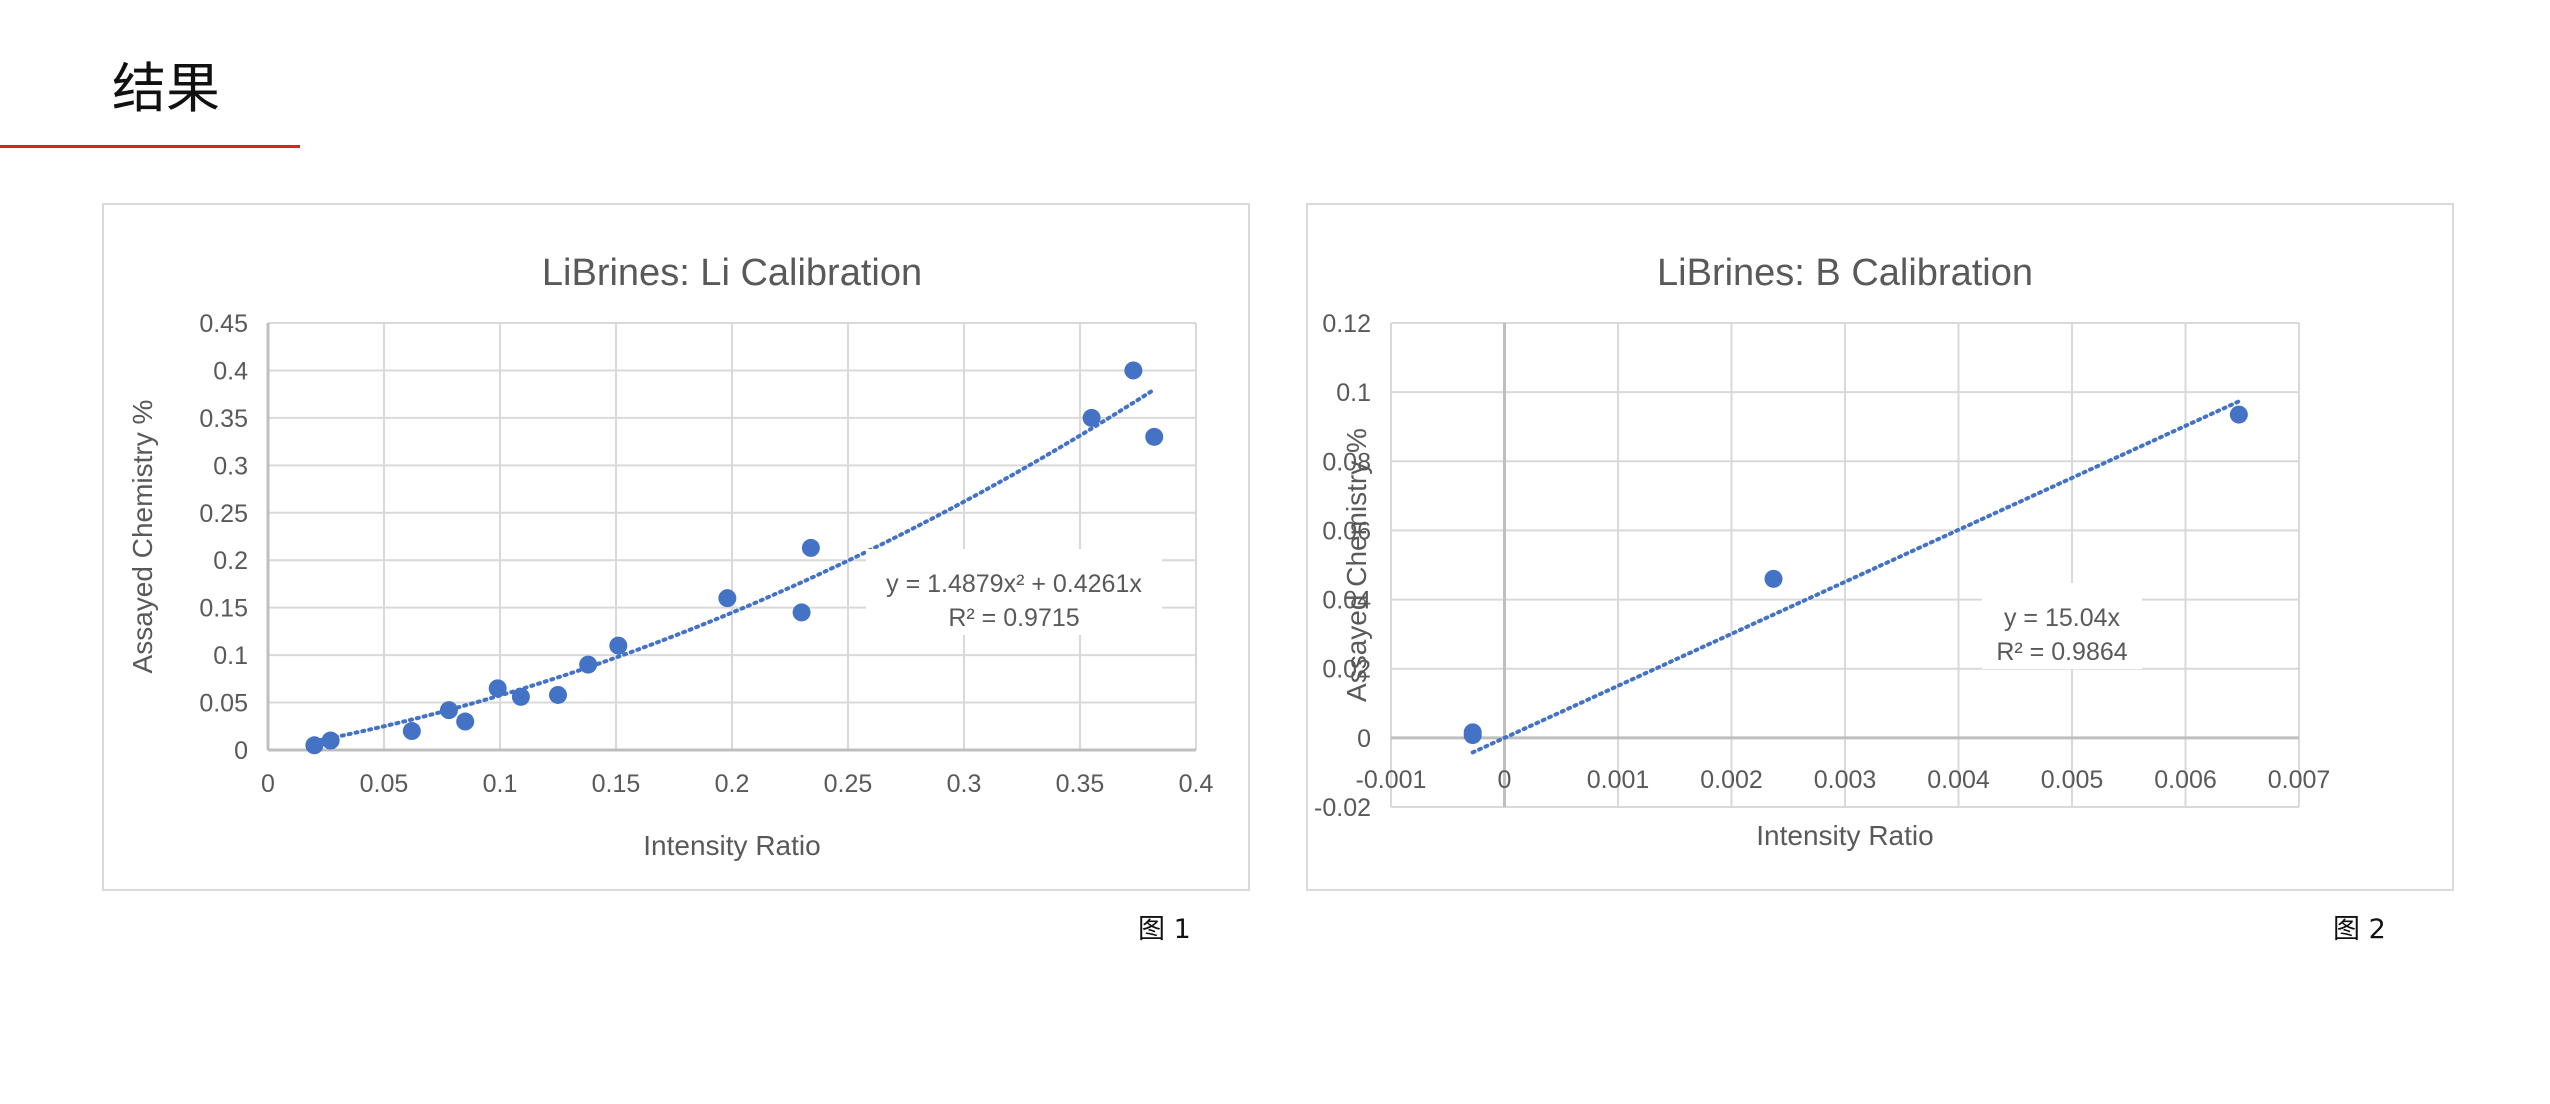  Describe the element at coordinates (2062, 618) in the screenshot. I see `trendline-equation: y = 15.04x` at that location.